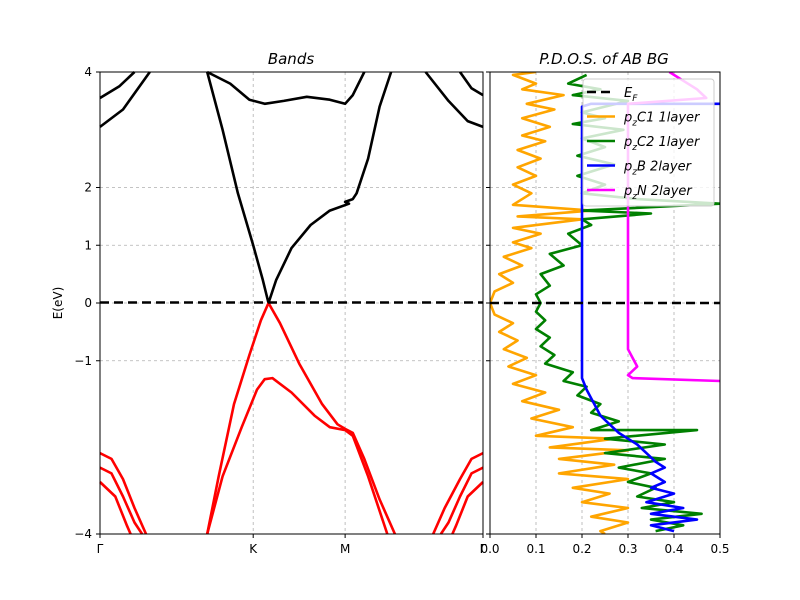 This screenshot has width=800, height=600. Describe the element at coordinates (488, 303) in the screenshot. I see `pdos-yticks` at that location.